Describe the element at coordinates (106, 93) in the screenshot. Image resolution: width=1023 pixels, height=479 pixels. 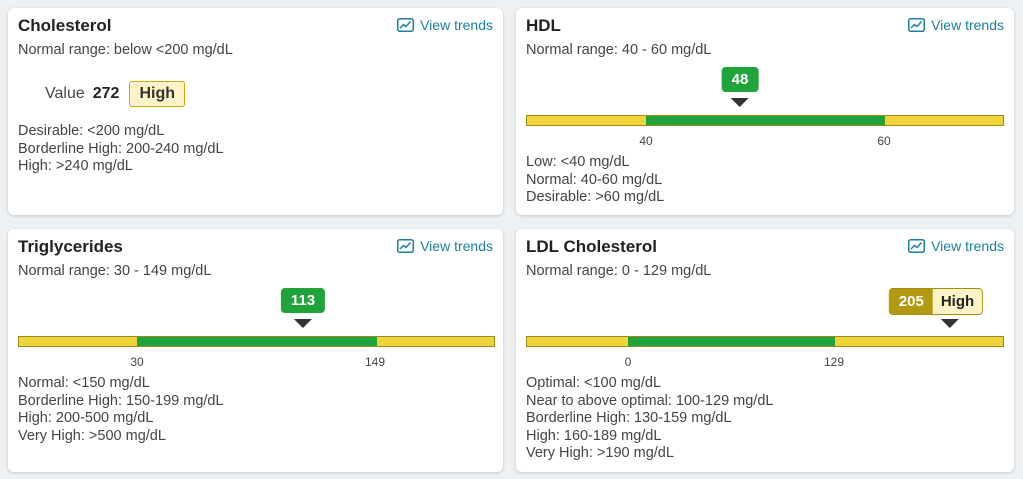
I see `value-number: 272` at that location.